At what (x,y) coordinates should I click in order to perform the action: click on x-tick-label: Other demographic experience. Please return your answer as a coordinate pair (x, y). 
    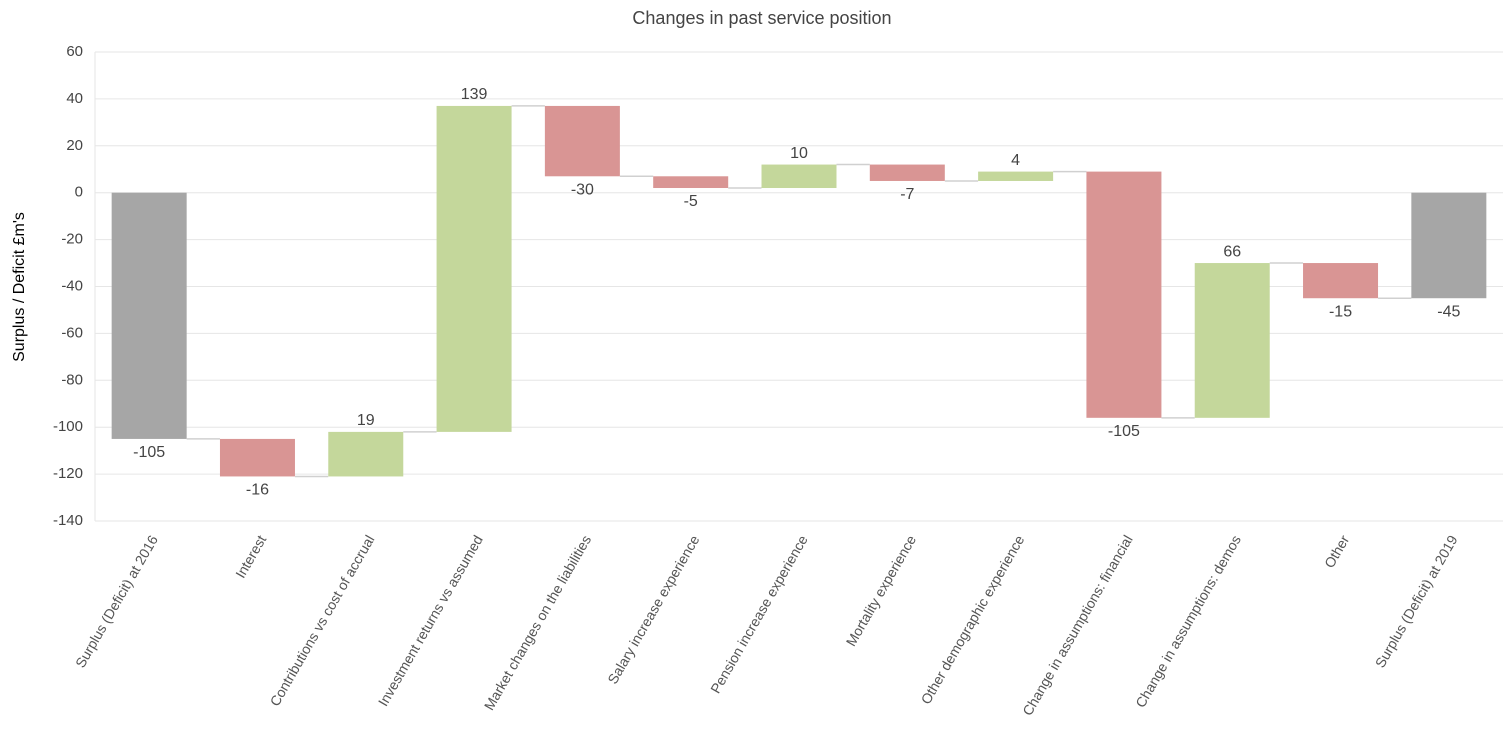
    Looking at the image, I should click on (972, 619).